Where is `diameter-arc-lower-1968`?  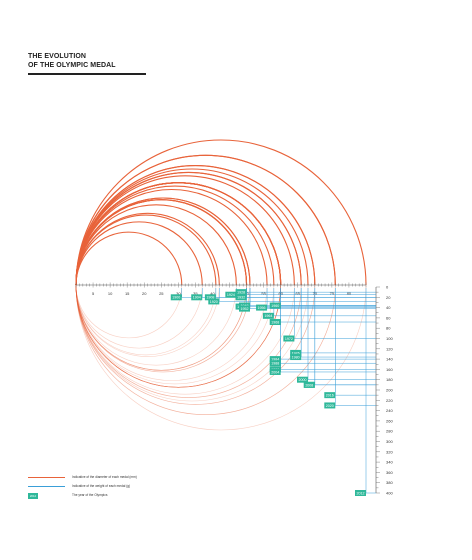 diameter-arc-lower-1968 is located at coordinates (178, 336).